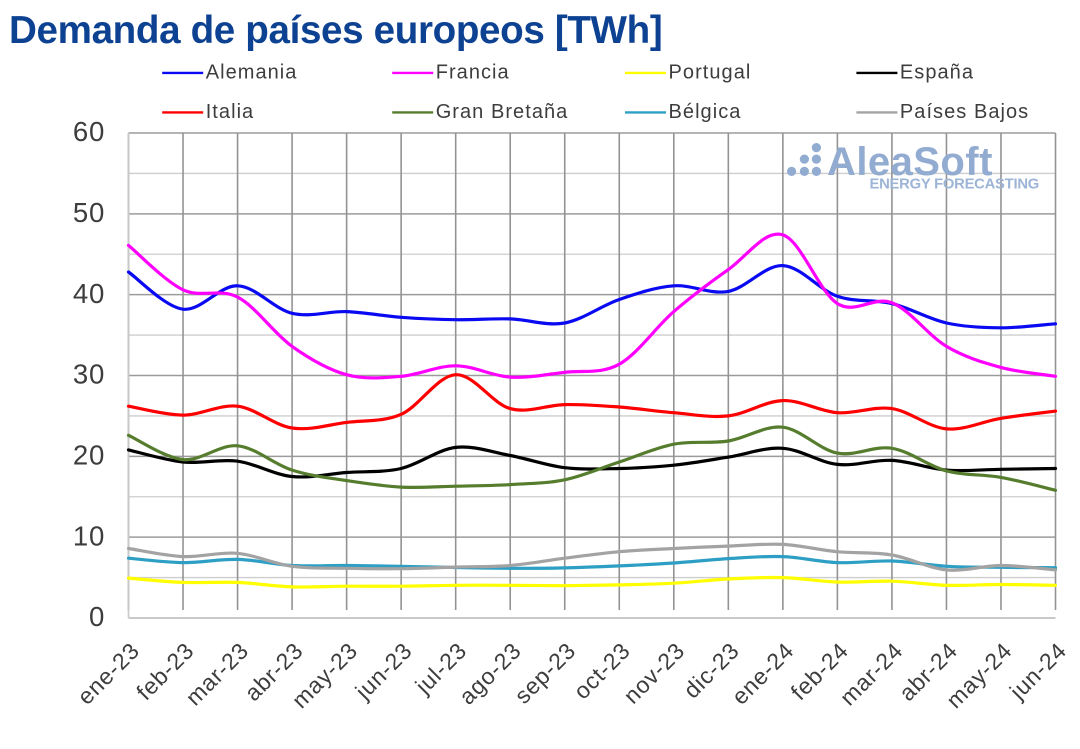 This screenshot has height=749, width=1080. What do you see at coordinates (335, 30) in the screenshot?
I see `svg-text:Demanda de países europeos [TW: Demanda de países europeos [TWh]` at bounding box center [335, 30].